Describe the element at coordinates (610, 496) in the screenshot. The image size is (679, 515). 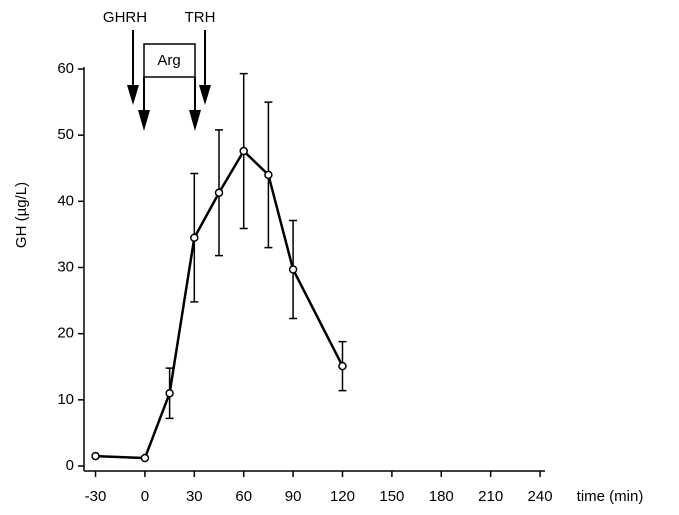
I see `x-axis-label: time (min)` at that location.